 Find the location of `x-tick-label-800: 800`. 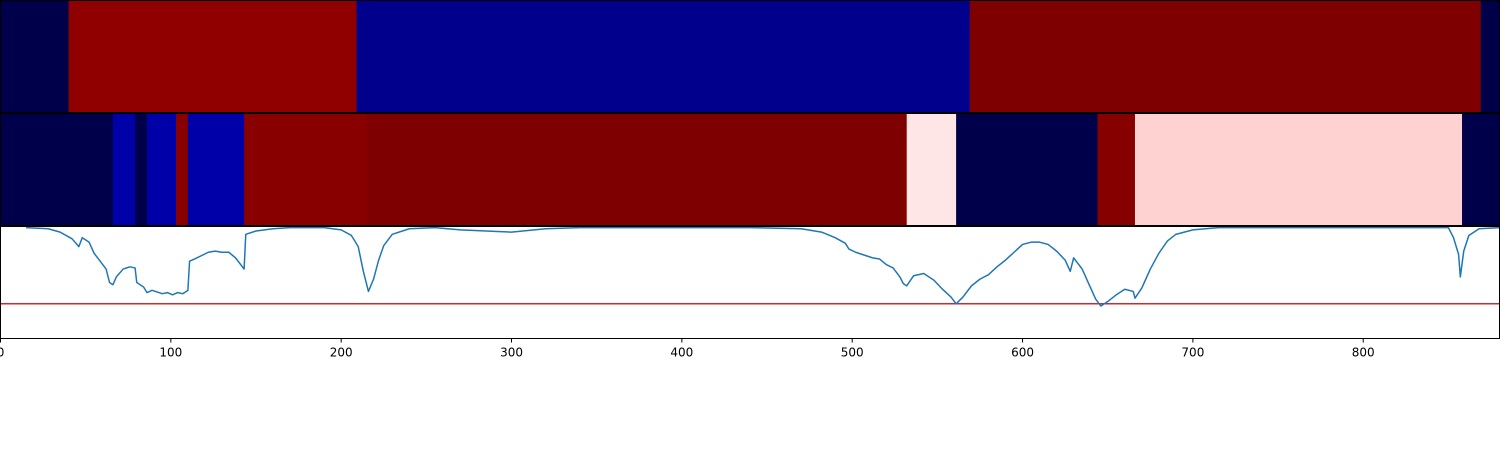

x-tick-label-800: 800 is located at coordinates (1363, 353).